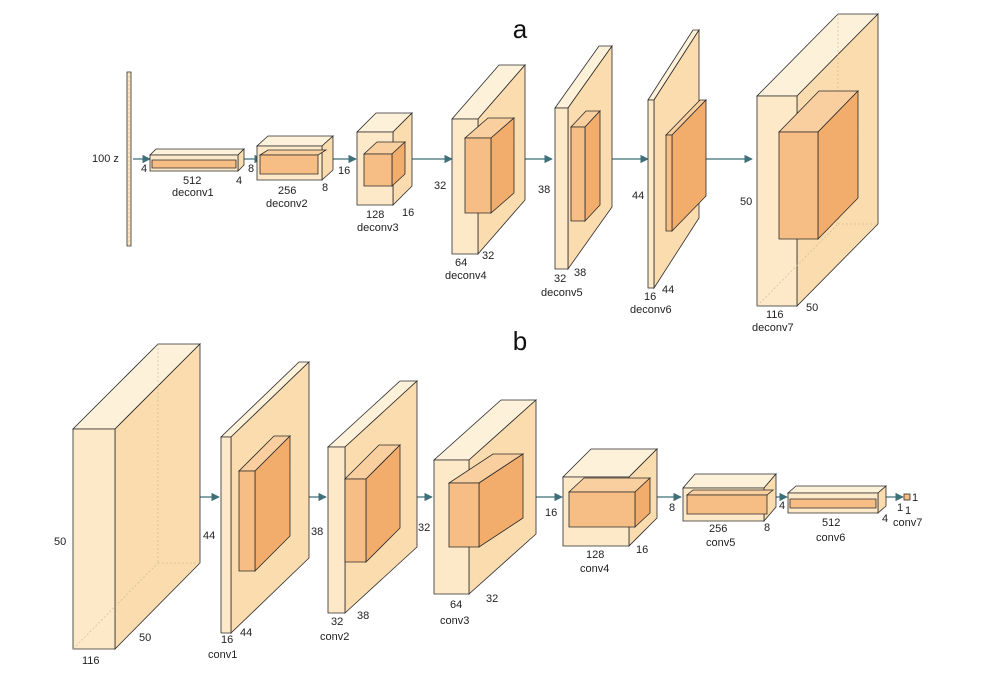 Image resolution: width=997 pixels, height=679 pixels. What do you see at coordinates (594, 569) in the screenshot?
I see `conv4-name: conv4` at bounding box center [594, 569].